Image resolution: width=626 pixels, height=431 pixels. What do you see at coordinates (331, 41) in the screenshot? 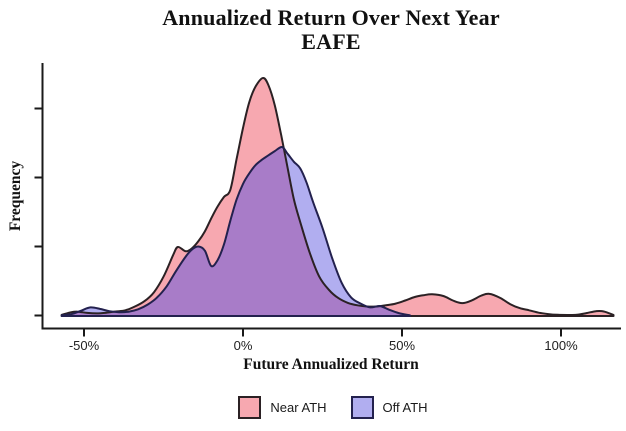
I see `chart-title-line2: EAFE` at bounding box center [331, 41].